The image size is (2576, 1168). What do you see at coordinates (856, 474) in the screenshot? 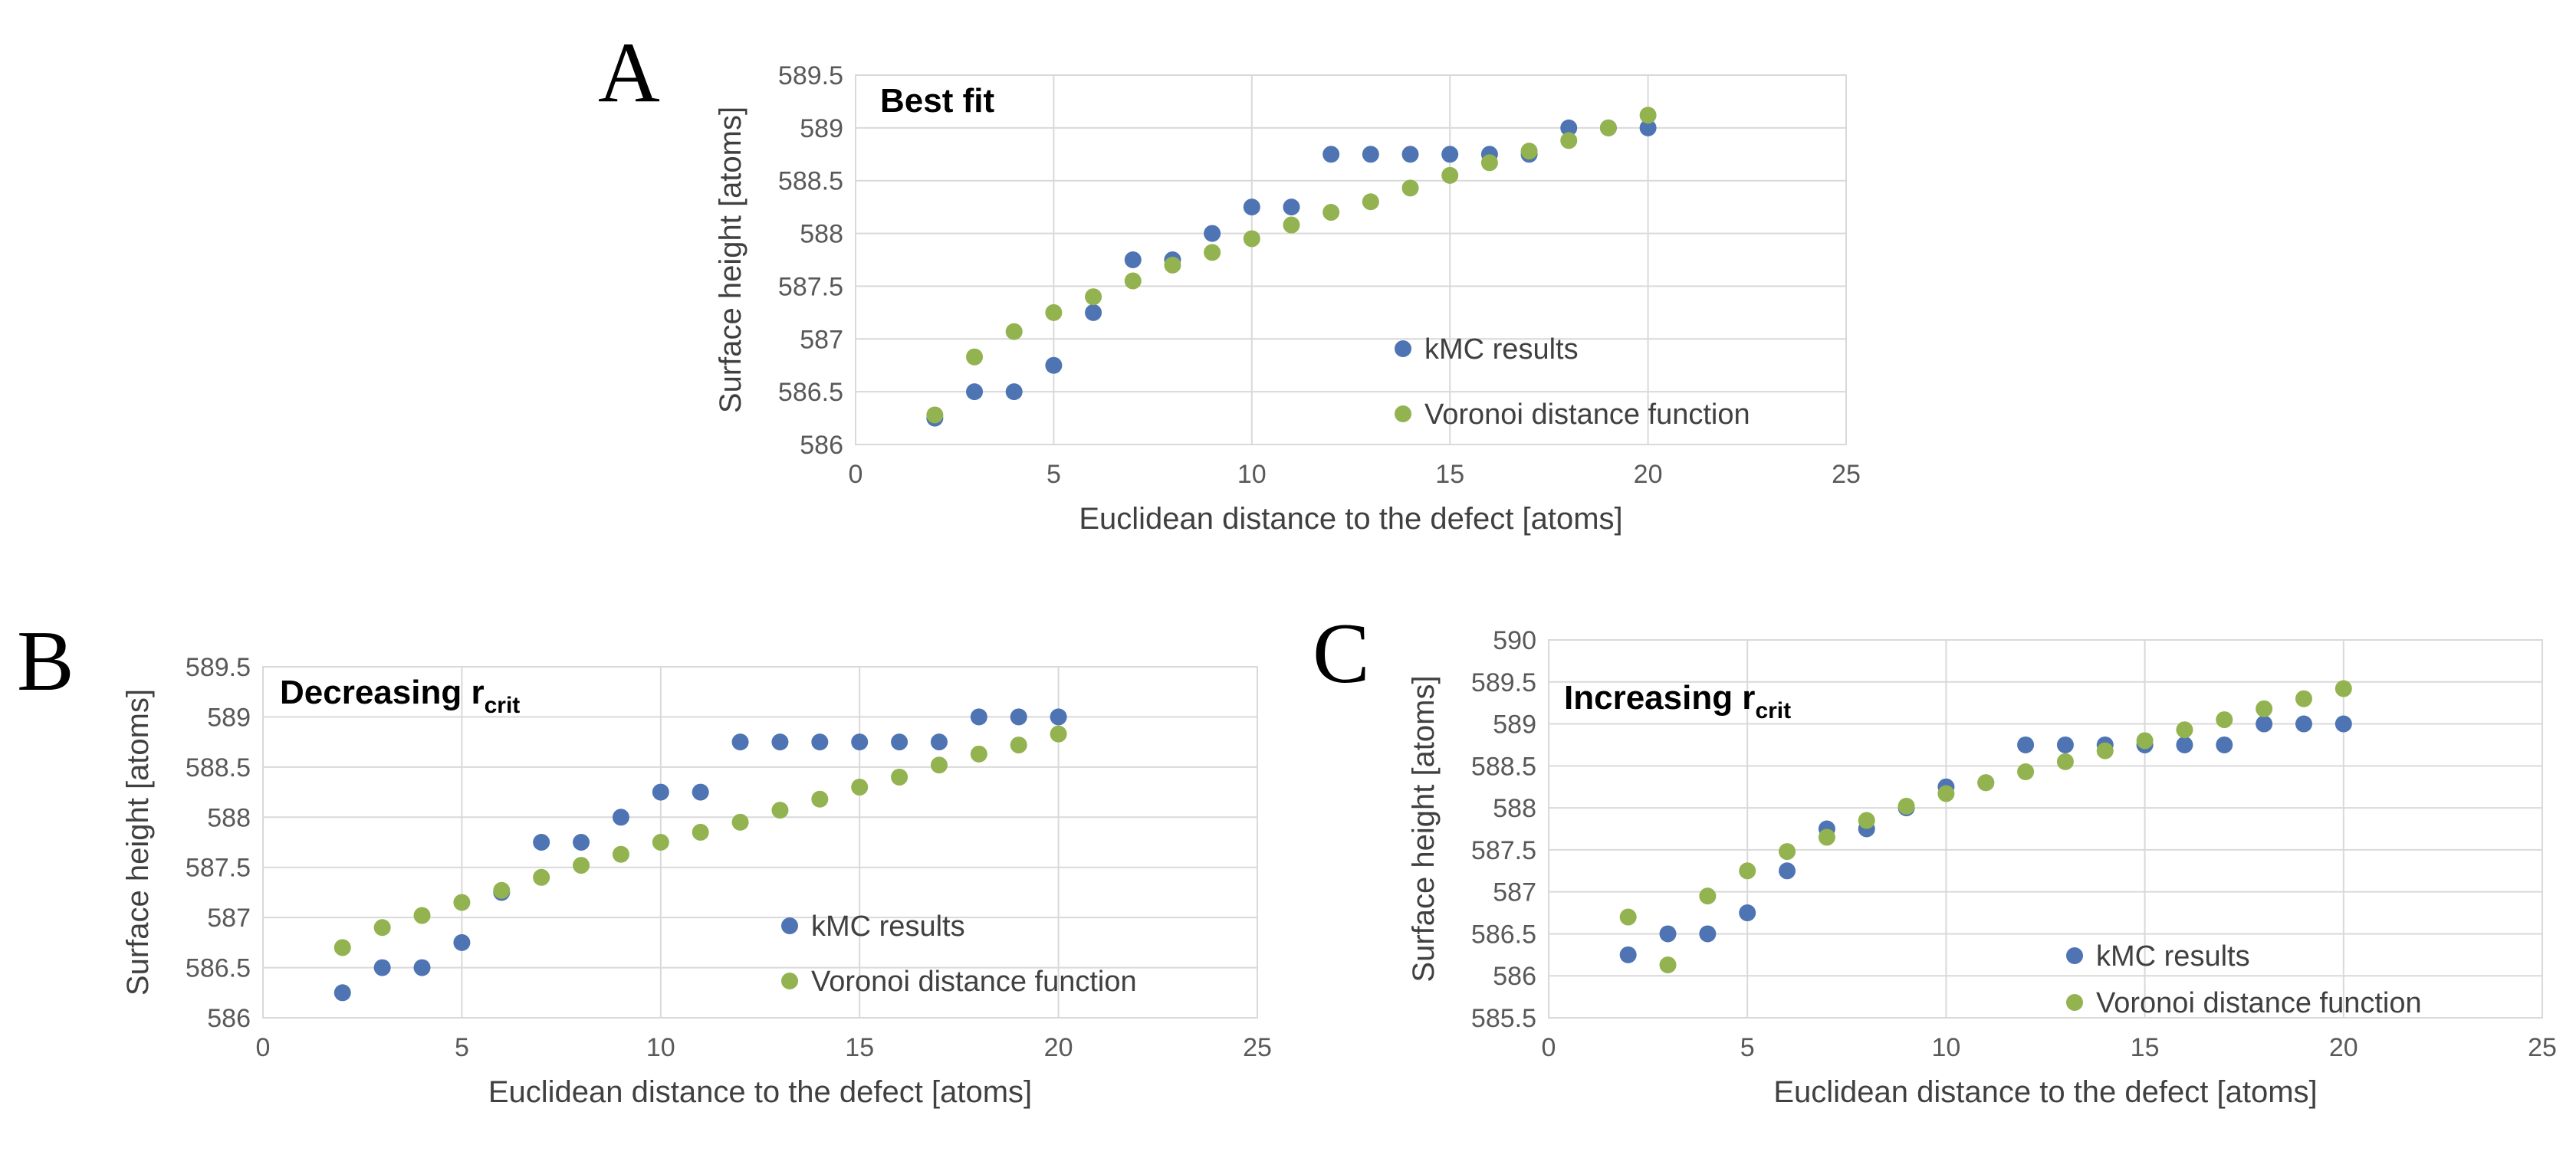
I see `x-tick-label: 0` at bounding box center [856, 474].